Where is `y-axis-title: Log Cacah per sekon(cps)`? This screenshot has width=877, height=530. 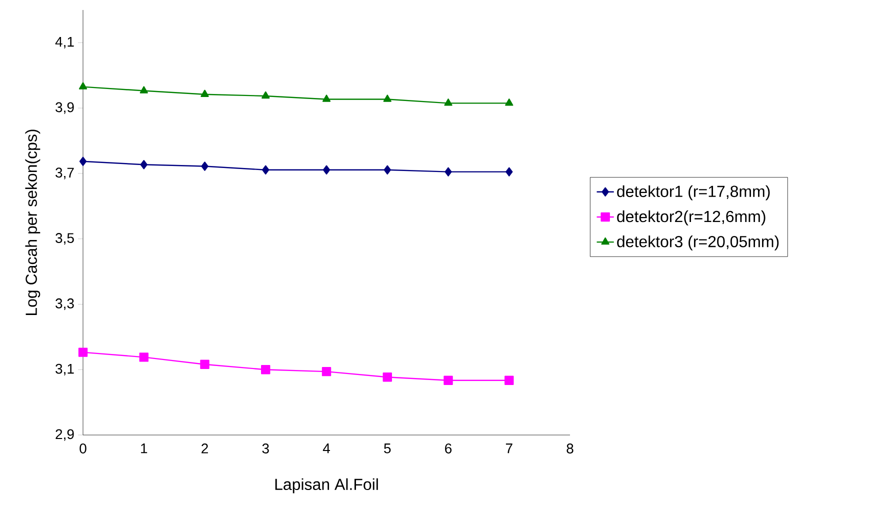
y-axis-title: Log Cacah per sekon(cps) is located at coordinates (32, 223).